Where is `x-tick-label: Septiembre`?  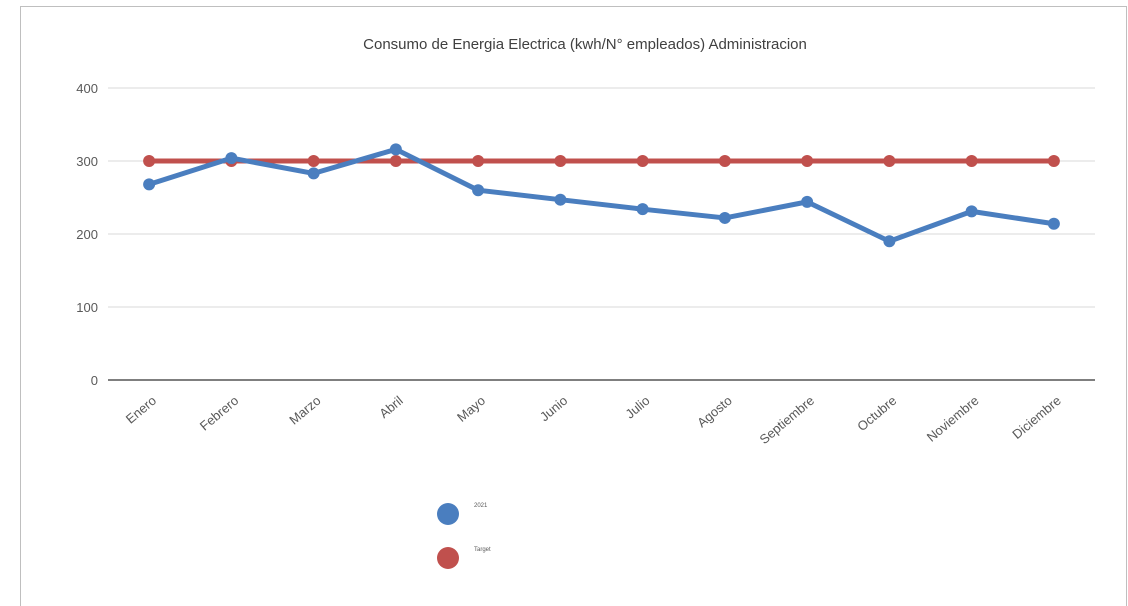 x-tick-label: Septiembre is located at coordinates (786, 420).